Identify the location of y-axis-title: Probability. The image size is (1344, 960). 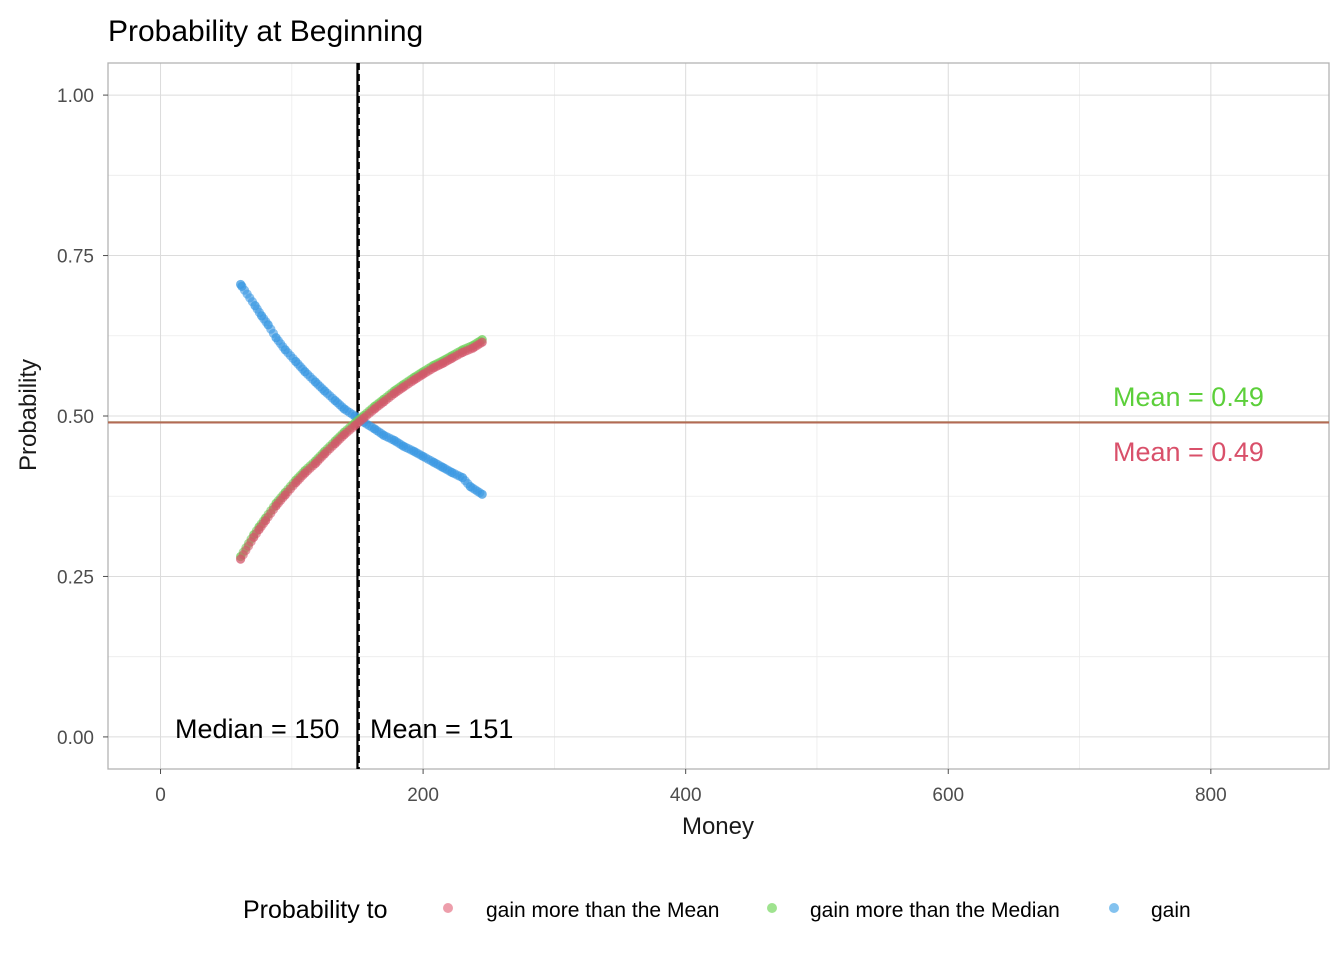
(28, 415).